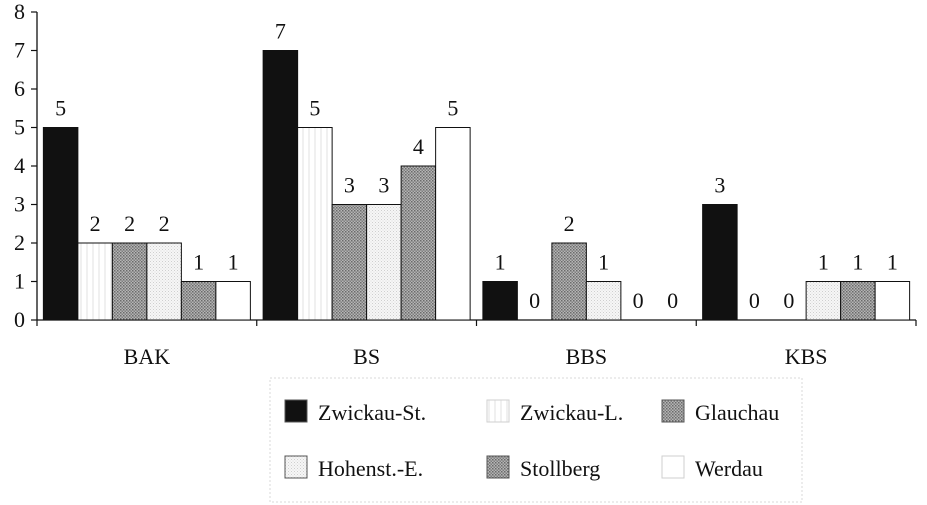  What do you see at coordinates (587, 356) in the screenshot?
I see `category-label: BBS` at bounding box center [587, 356].